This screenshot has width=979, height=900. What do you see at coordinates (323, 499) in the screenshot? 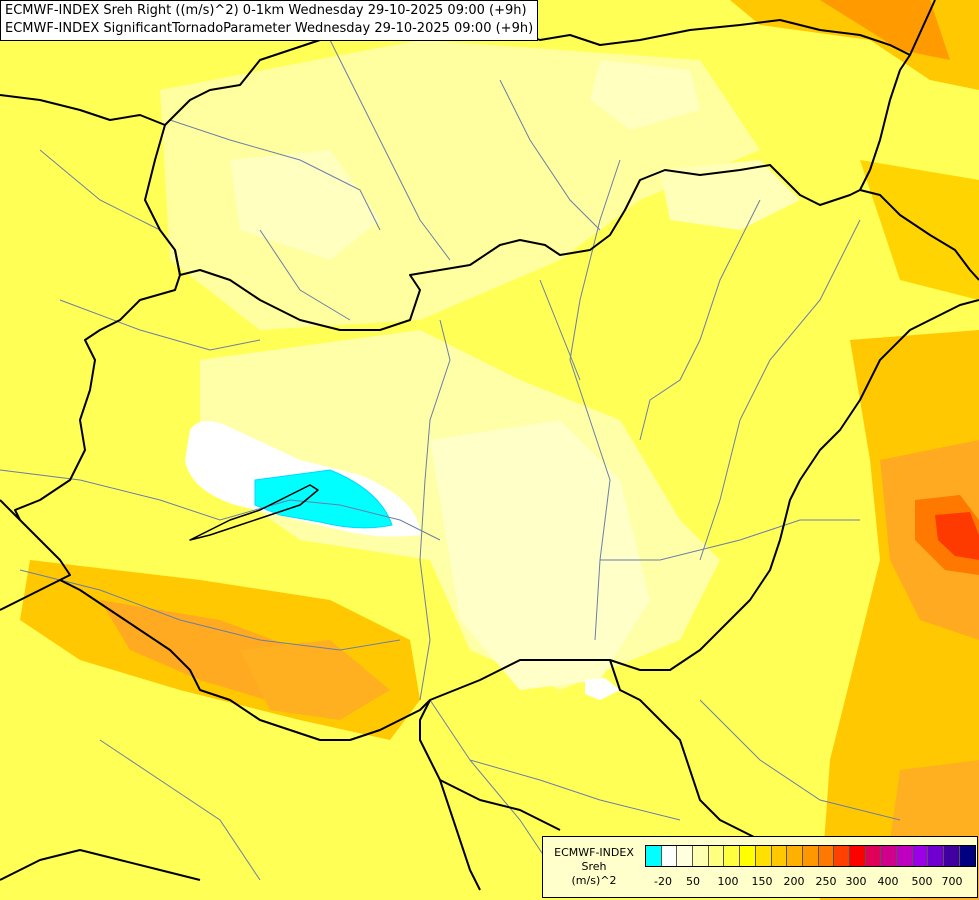
I see `cyan-zone` at bounding box center [323, 499].